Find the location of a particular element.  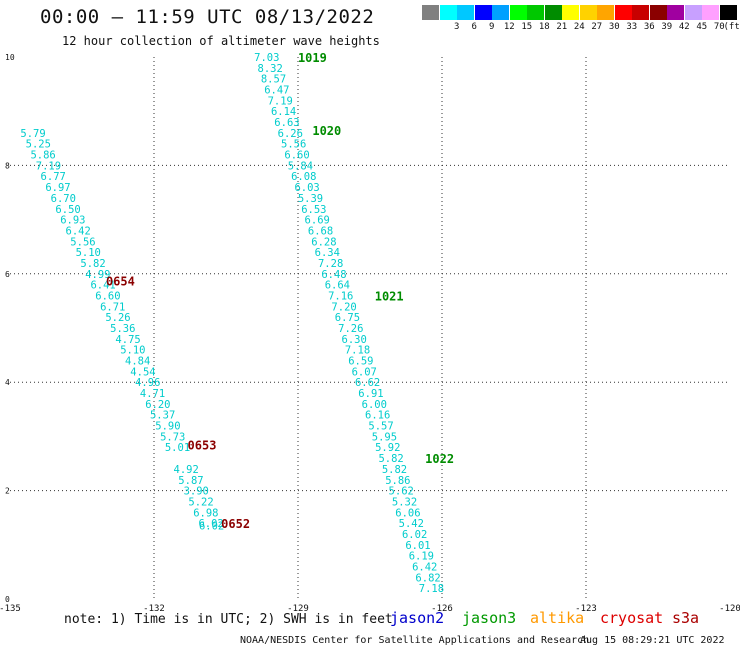

wave-height-value: 5.32 is located at coordinates (404, 502).